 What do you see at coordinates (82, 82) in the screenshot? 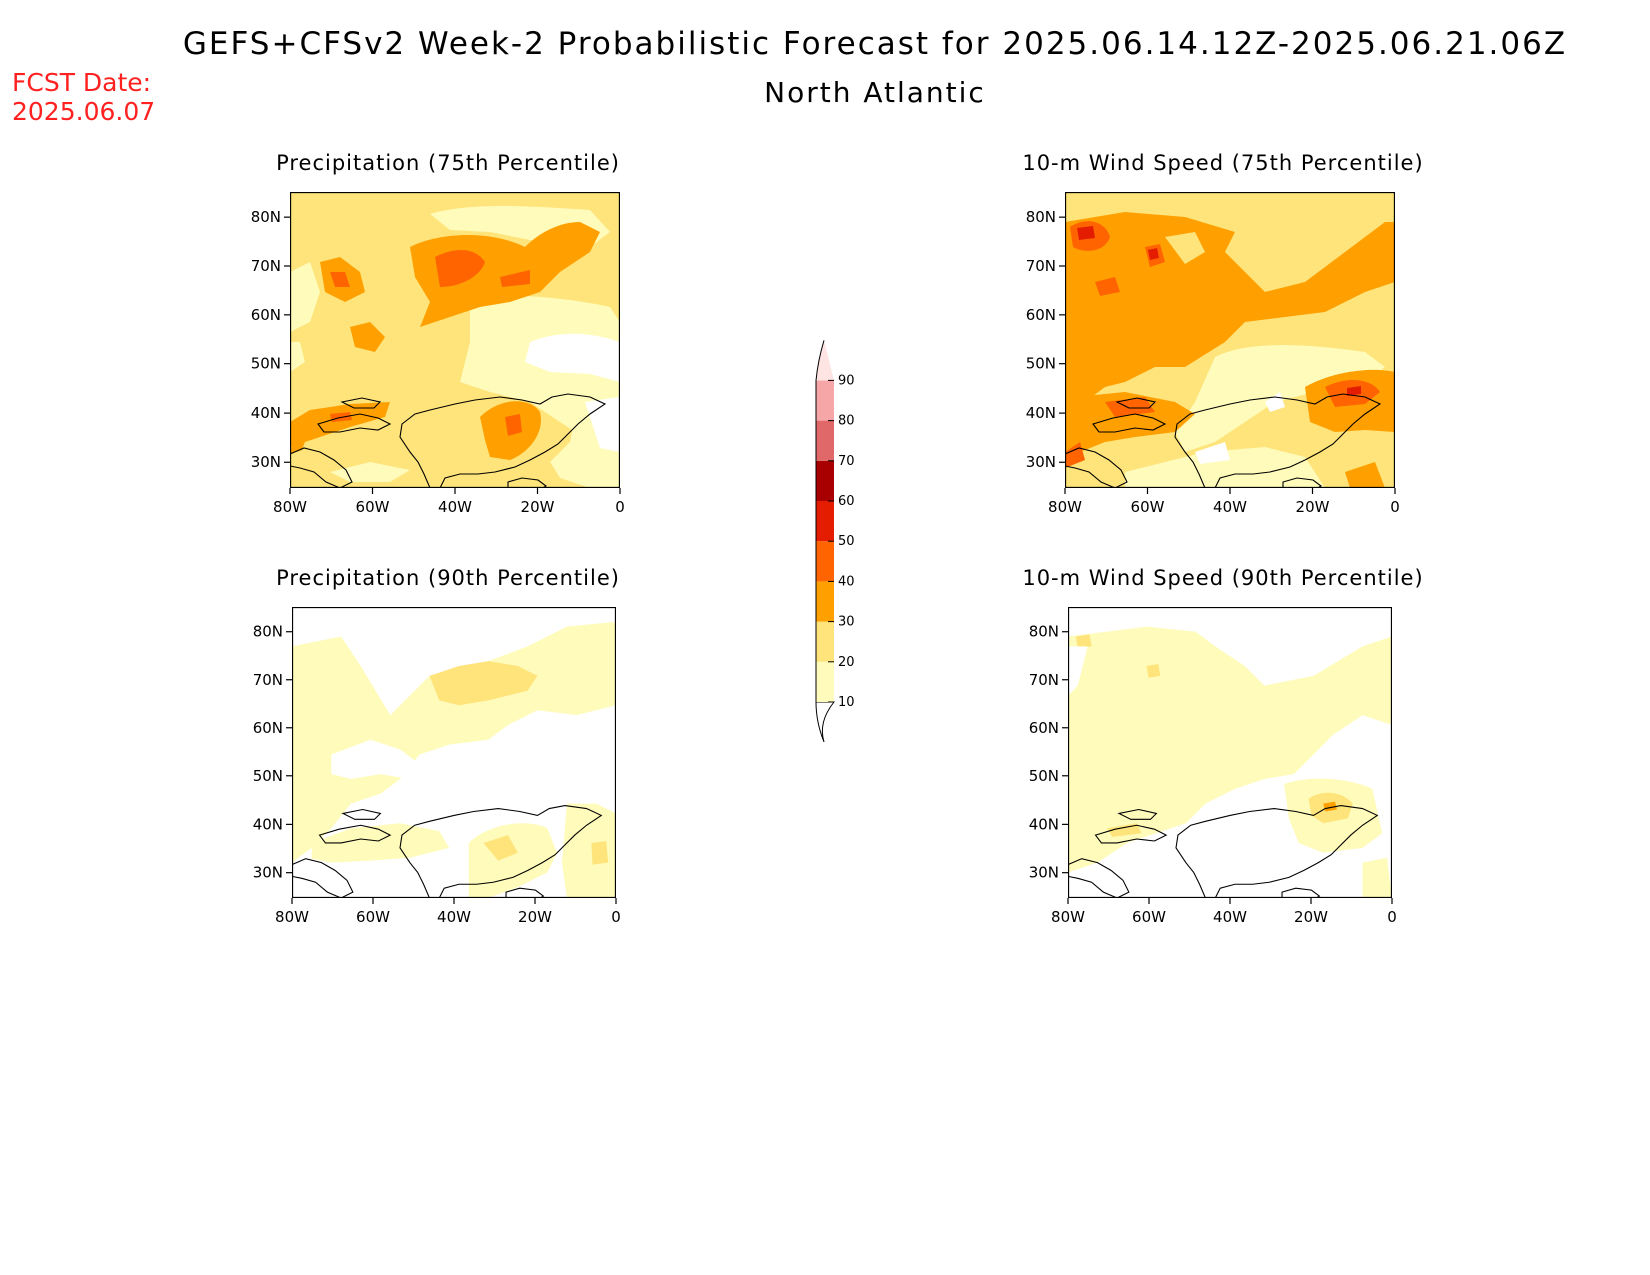
I see `forecast-date-label: FCST Date:` at bounding box center [82, 82].